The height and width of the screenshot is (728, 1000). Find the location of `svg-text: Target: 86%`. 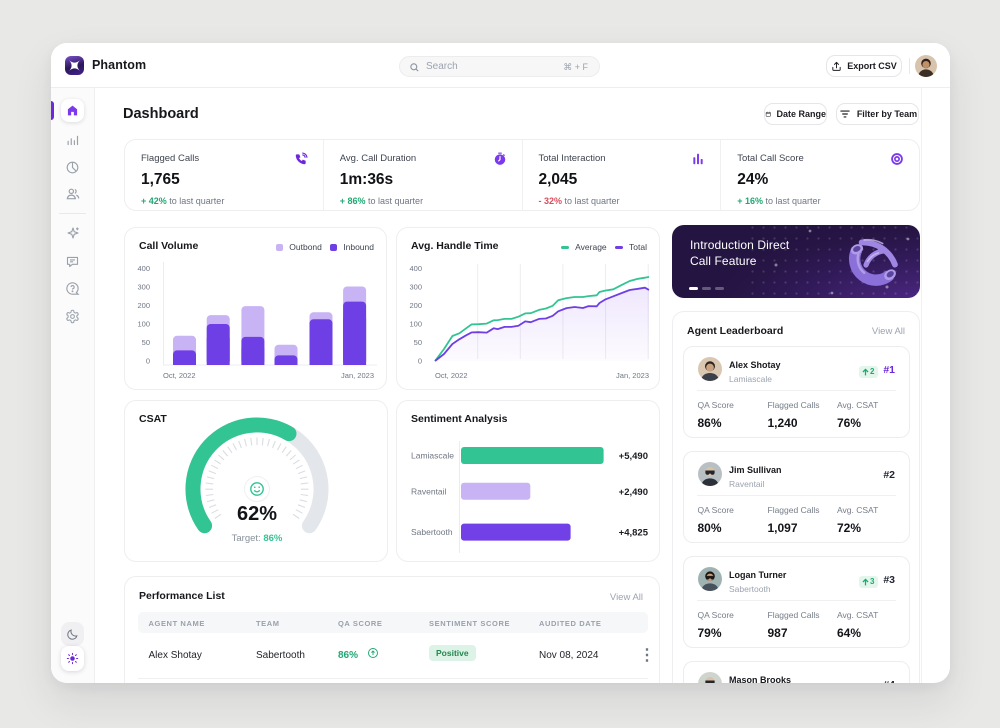

svg-text: Target: 86% is located at coordinates (257, 538).